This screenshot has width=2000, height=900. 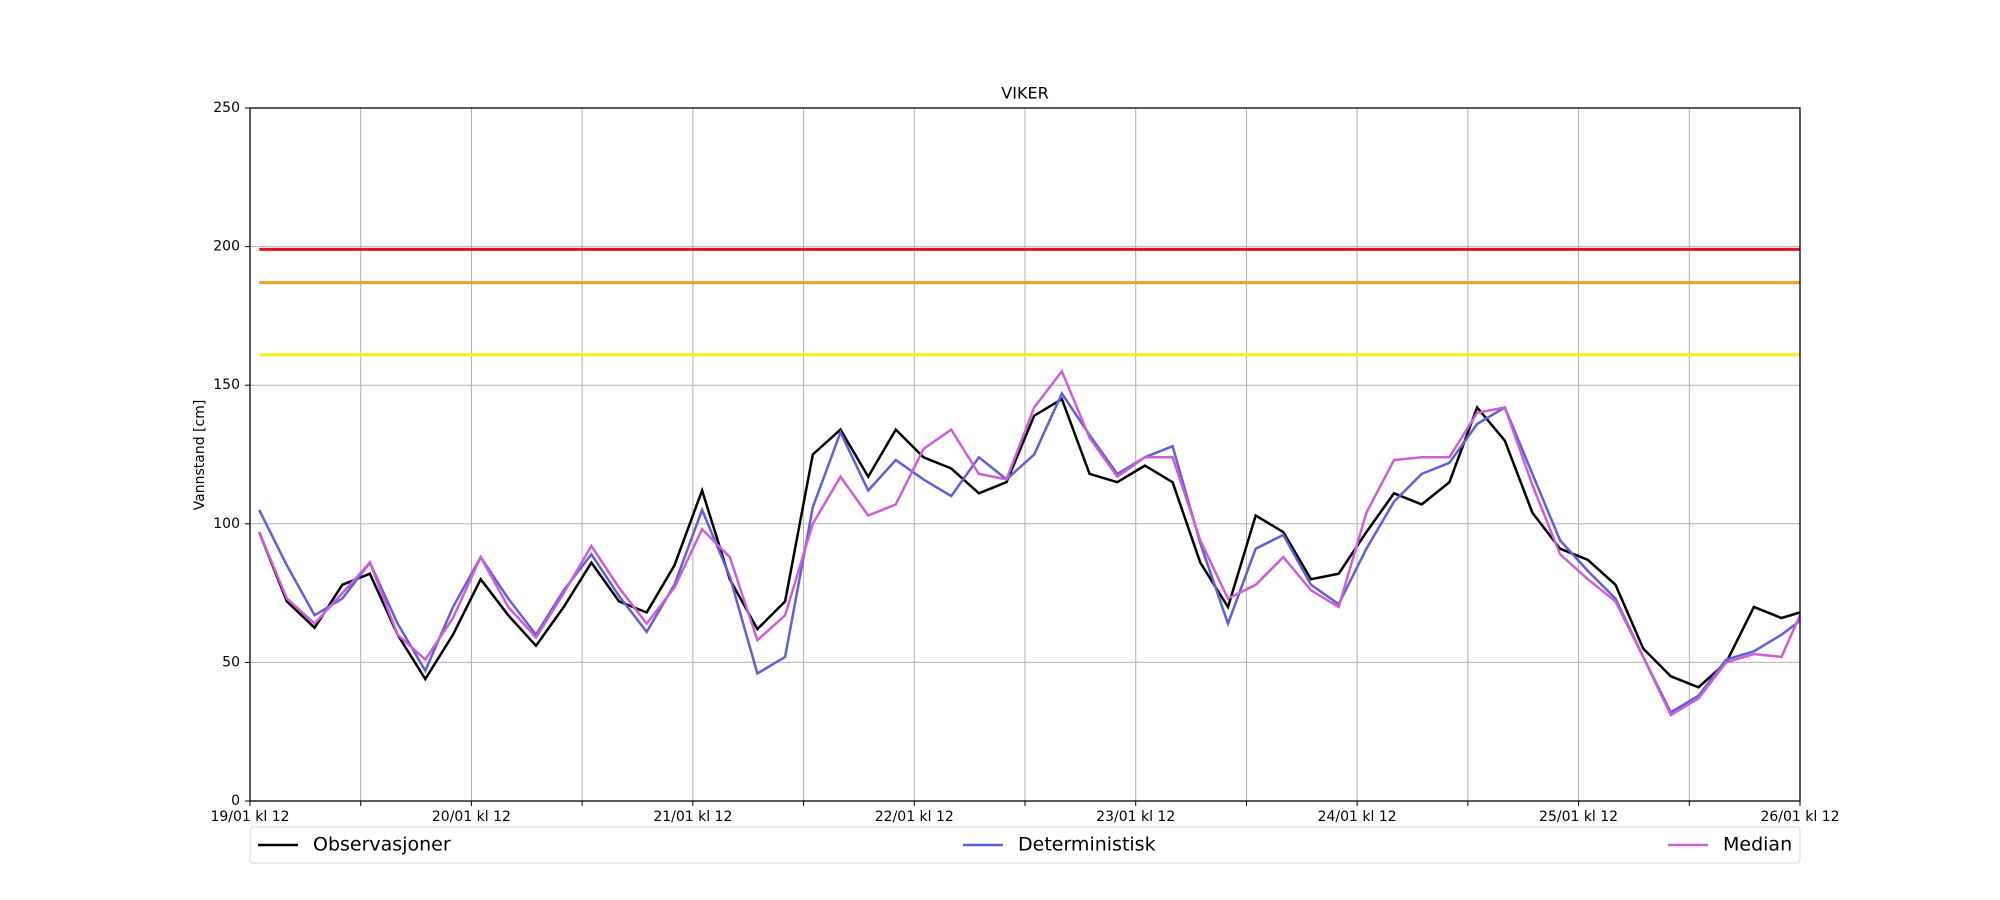 What do you see at coordinates (1799, 817) in the screenshot?
I see `x-tick-label: 26/01 kl 12` at bounding box center [1799, 817].